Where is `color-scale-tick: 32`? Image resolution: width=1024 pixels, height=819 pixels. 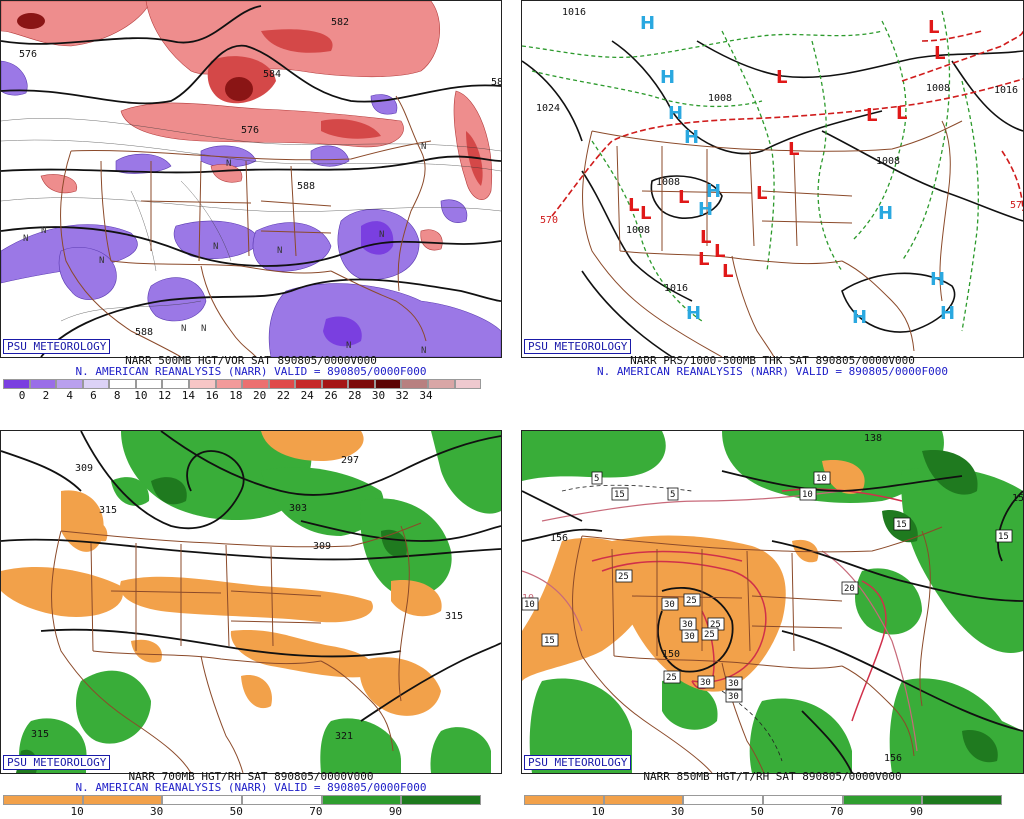 color-scale-tick: 32 is located at coordinates (402, 395).